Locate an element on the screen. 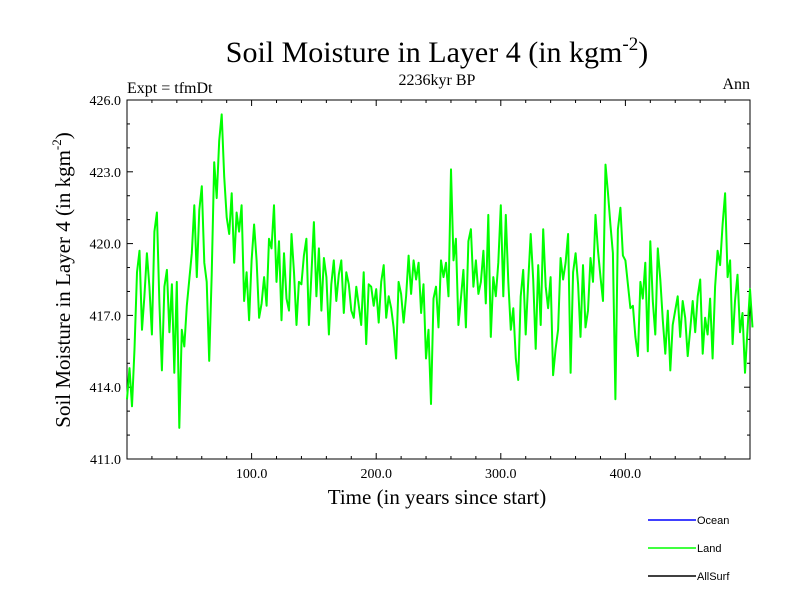 The height and width of the screenshot is (600, 800). chart-title-superscript: -2 is located at coordinates (630, 44).